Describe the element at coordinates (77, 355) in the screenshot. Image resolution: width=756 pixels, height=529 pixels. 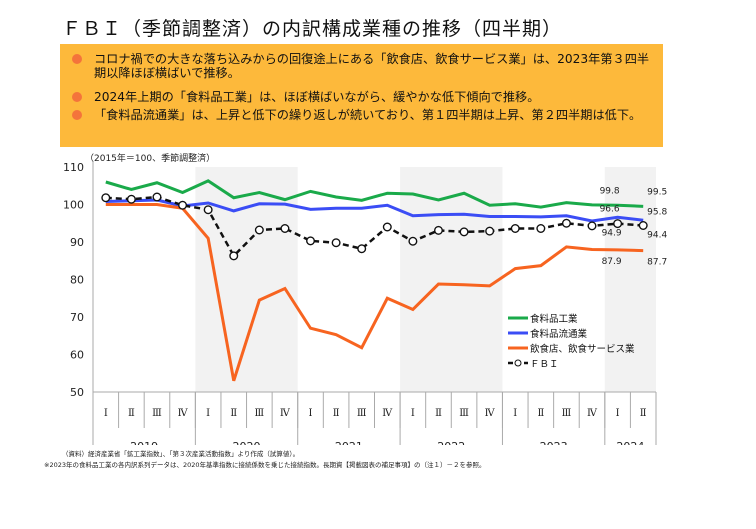
I see `y-tick-label: 60` at that location.